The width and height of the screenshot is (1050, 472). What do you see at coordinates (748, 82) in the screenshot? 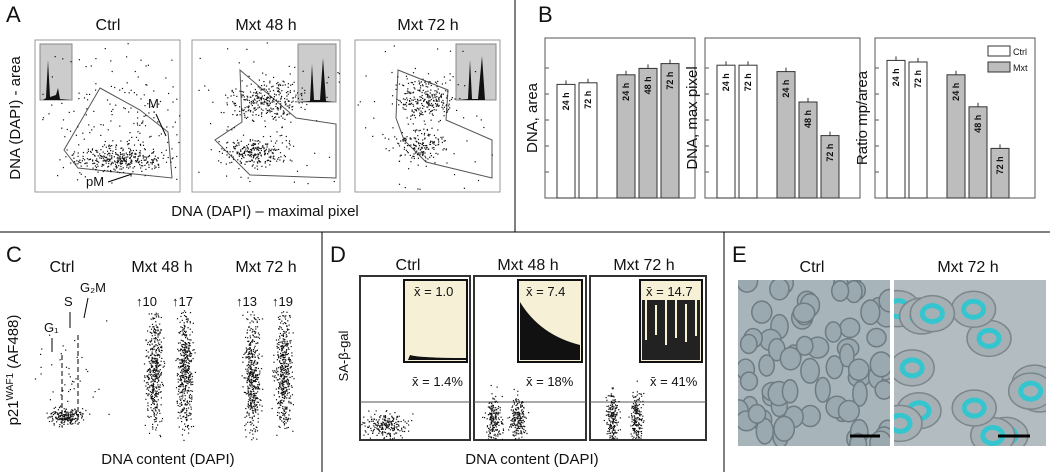
I see `bar-label: 72 h` at bounding box center [748, 82].